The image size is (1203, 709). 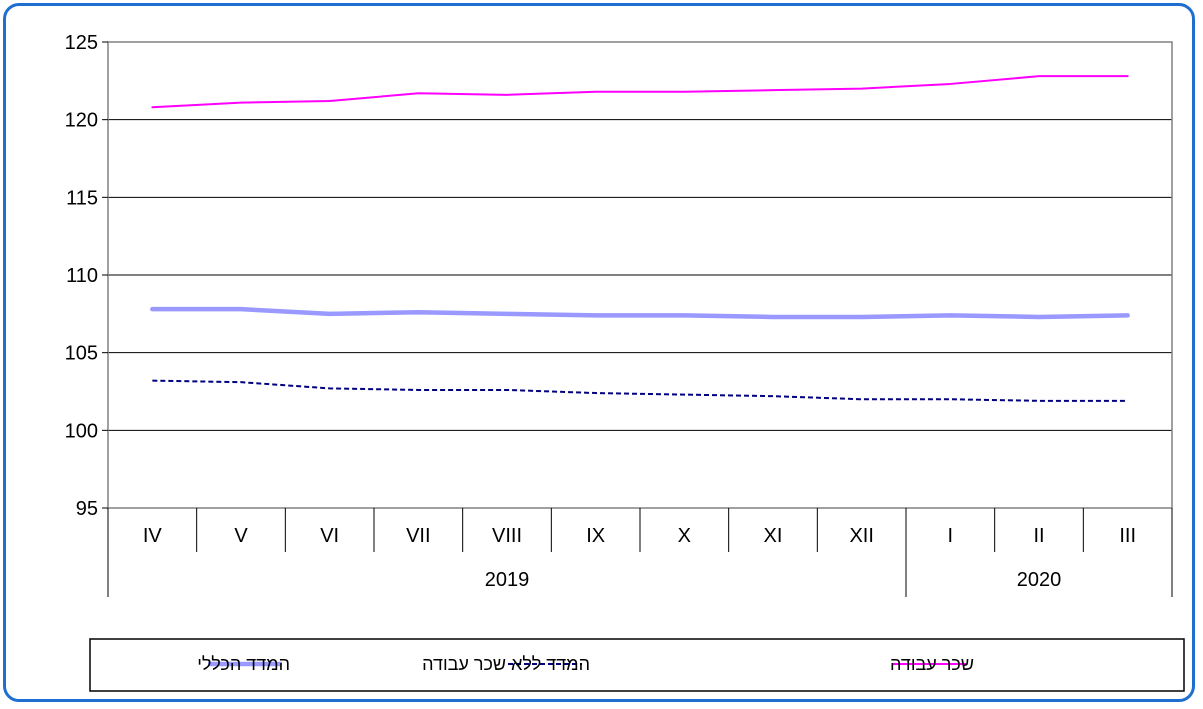 I want to click on x-tick-label: VIII, so click(x=507, y=536).